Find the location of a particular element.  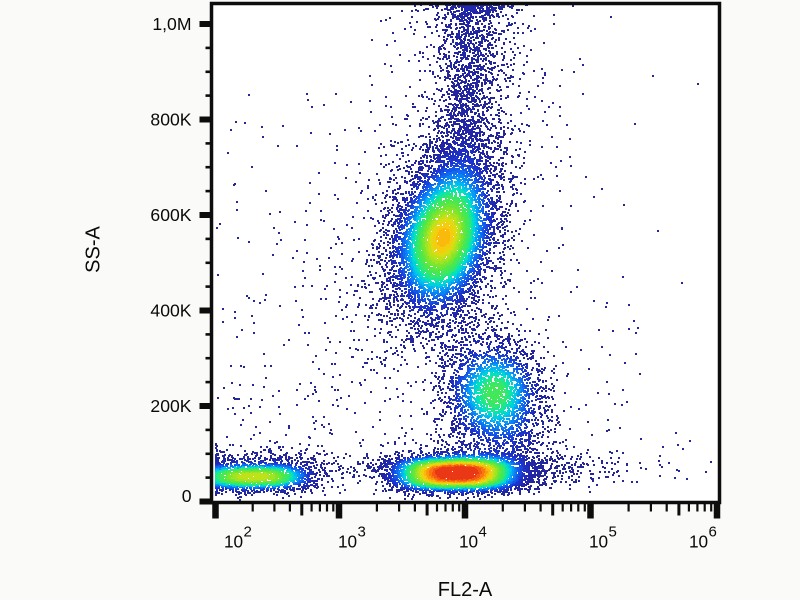

svg-text: 5 is located at coordinates (613, 532).